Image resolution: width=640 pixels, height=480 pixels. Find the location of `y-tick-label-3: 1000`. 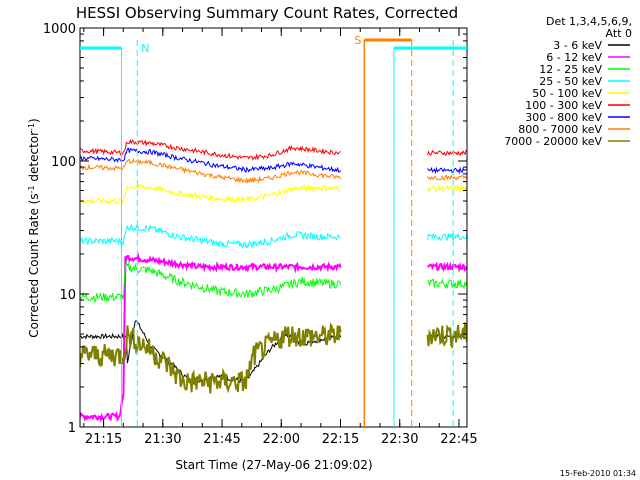

y-tick-label-3: 1000 is located at coordinates (59, 29).